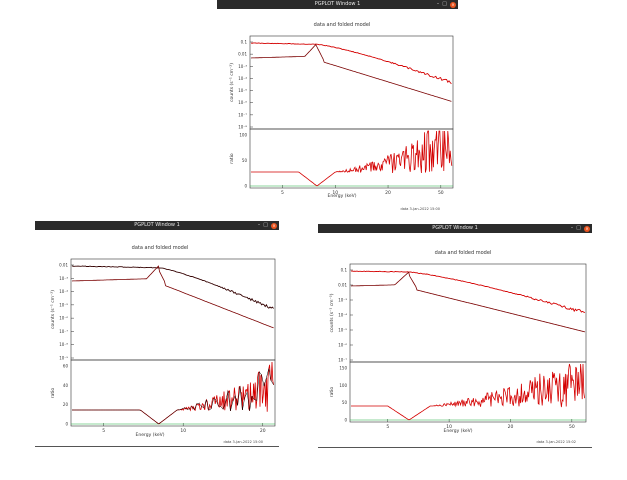  I want to click on ratio-tick-label: 20, so click(66, 404).